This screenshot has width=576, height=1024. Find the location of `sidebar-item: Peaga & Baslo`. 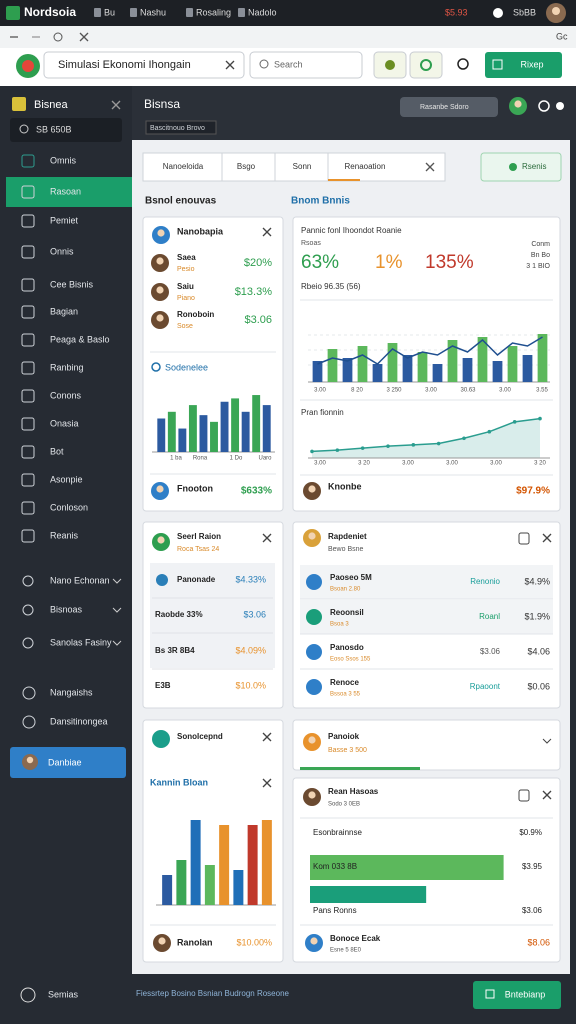

sidebar-item: Peaga & Baslo is located at coordinates (80, 339).